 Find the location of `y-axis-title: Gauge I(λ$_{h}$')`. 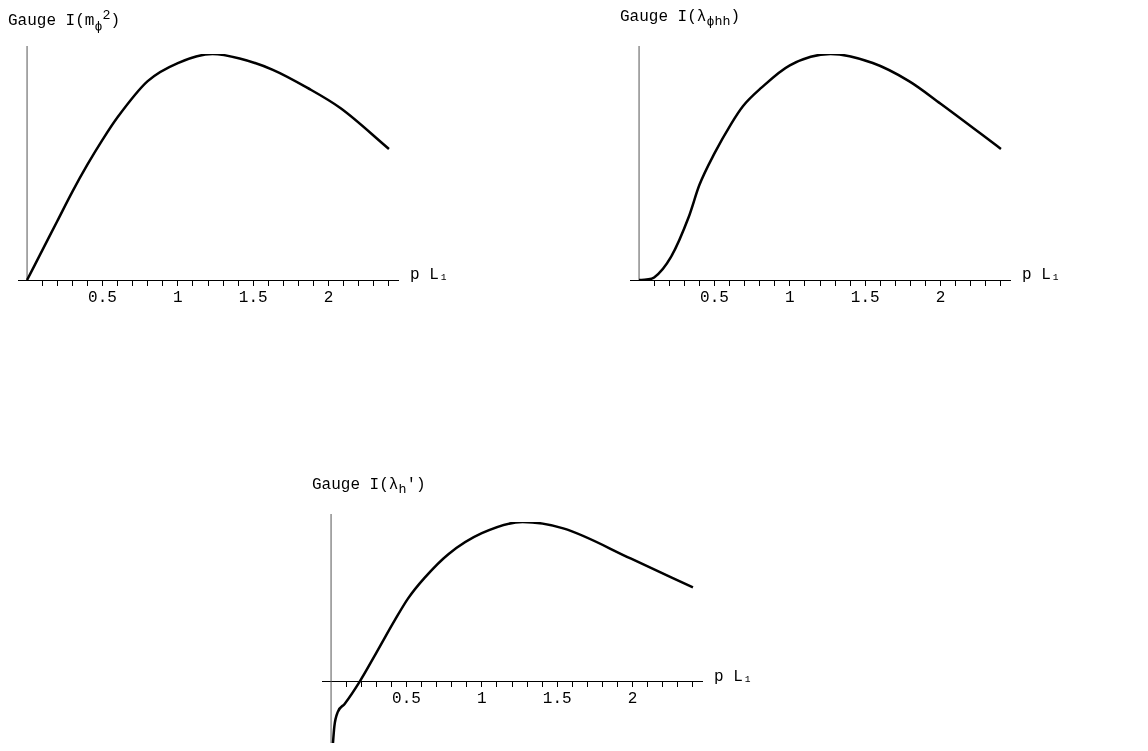

y-axis-title: Gauge I(λ$_{h}$') is located at coordinates (369, 487).